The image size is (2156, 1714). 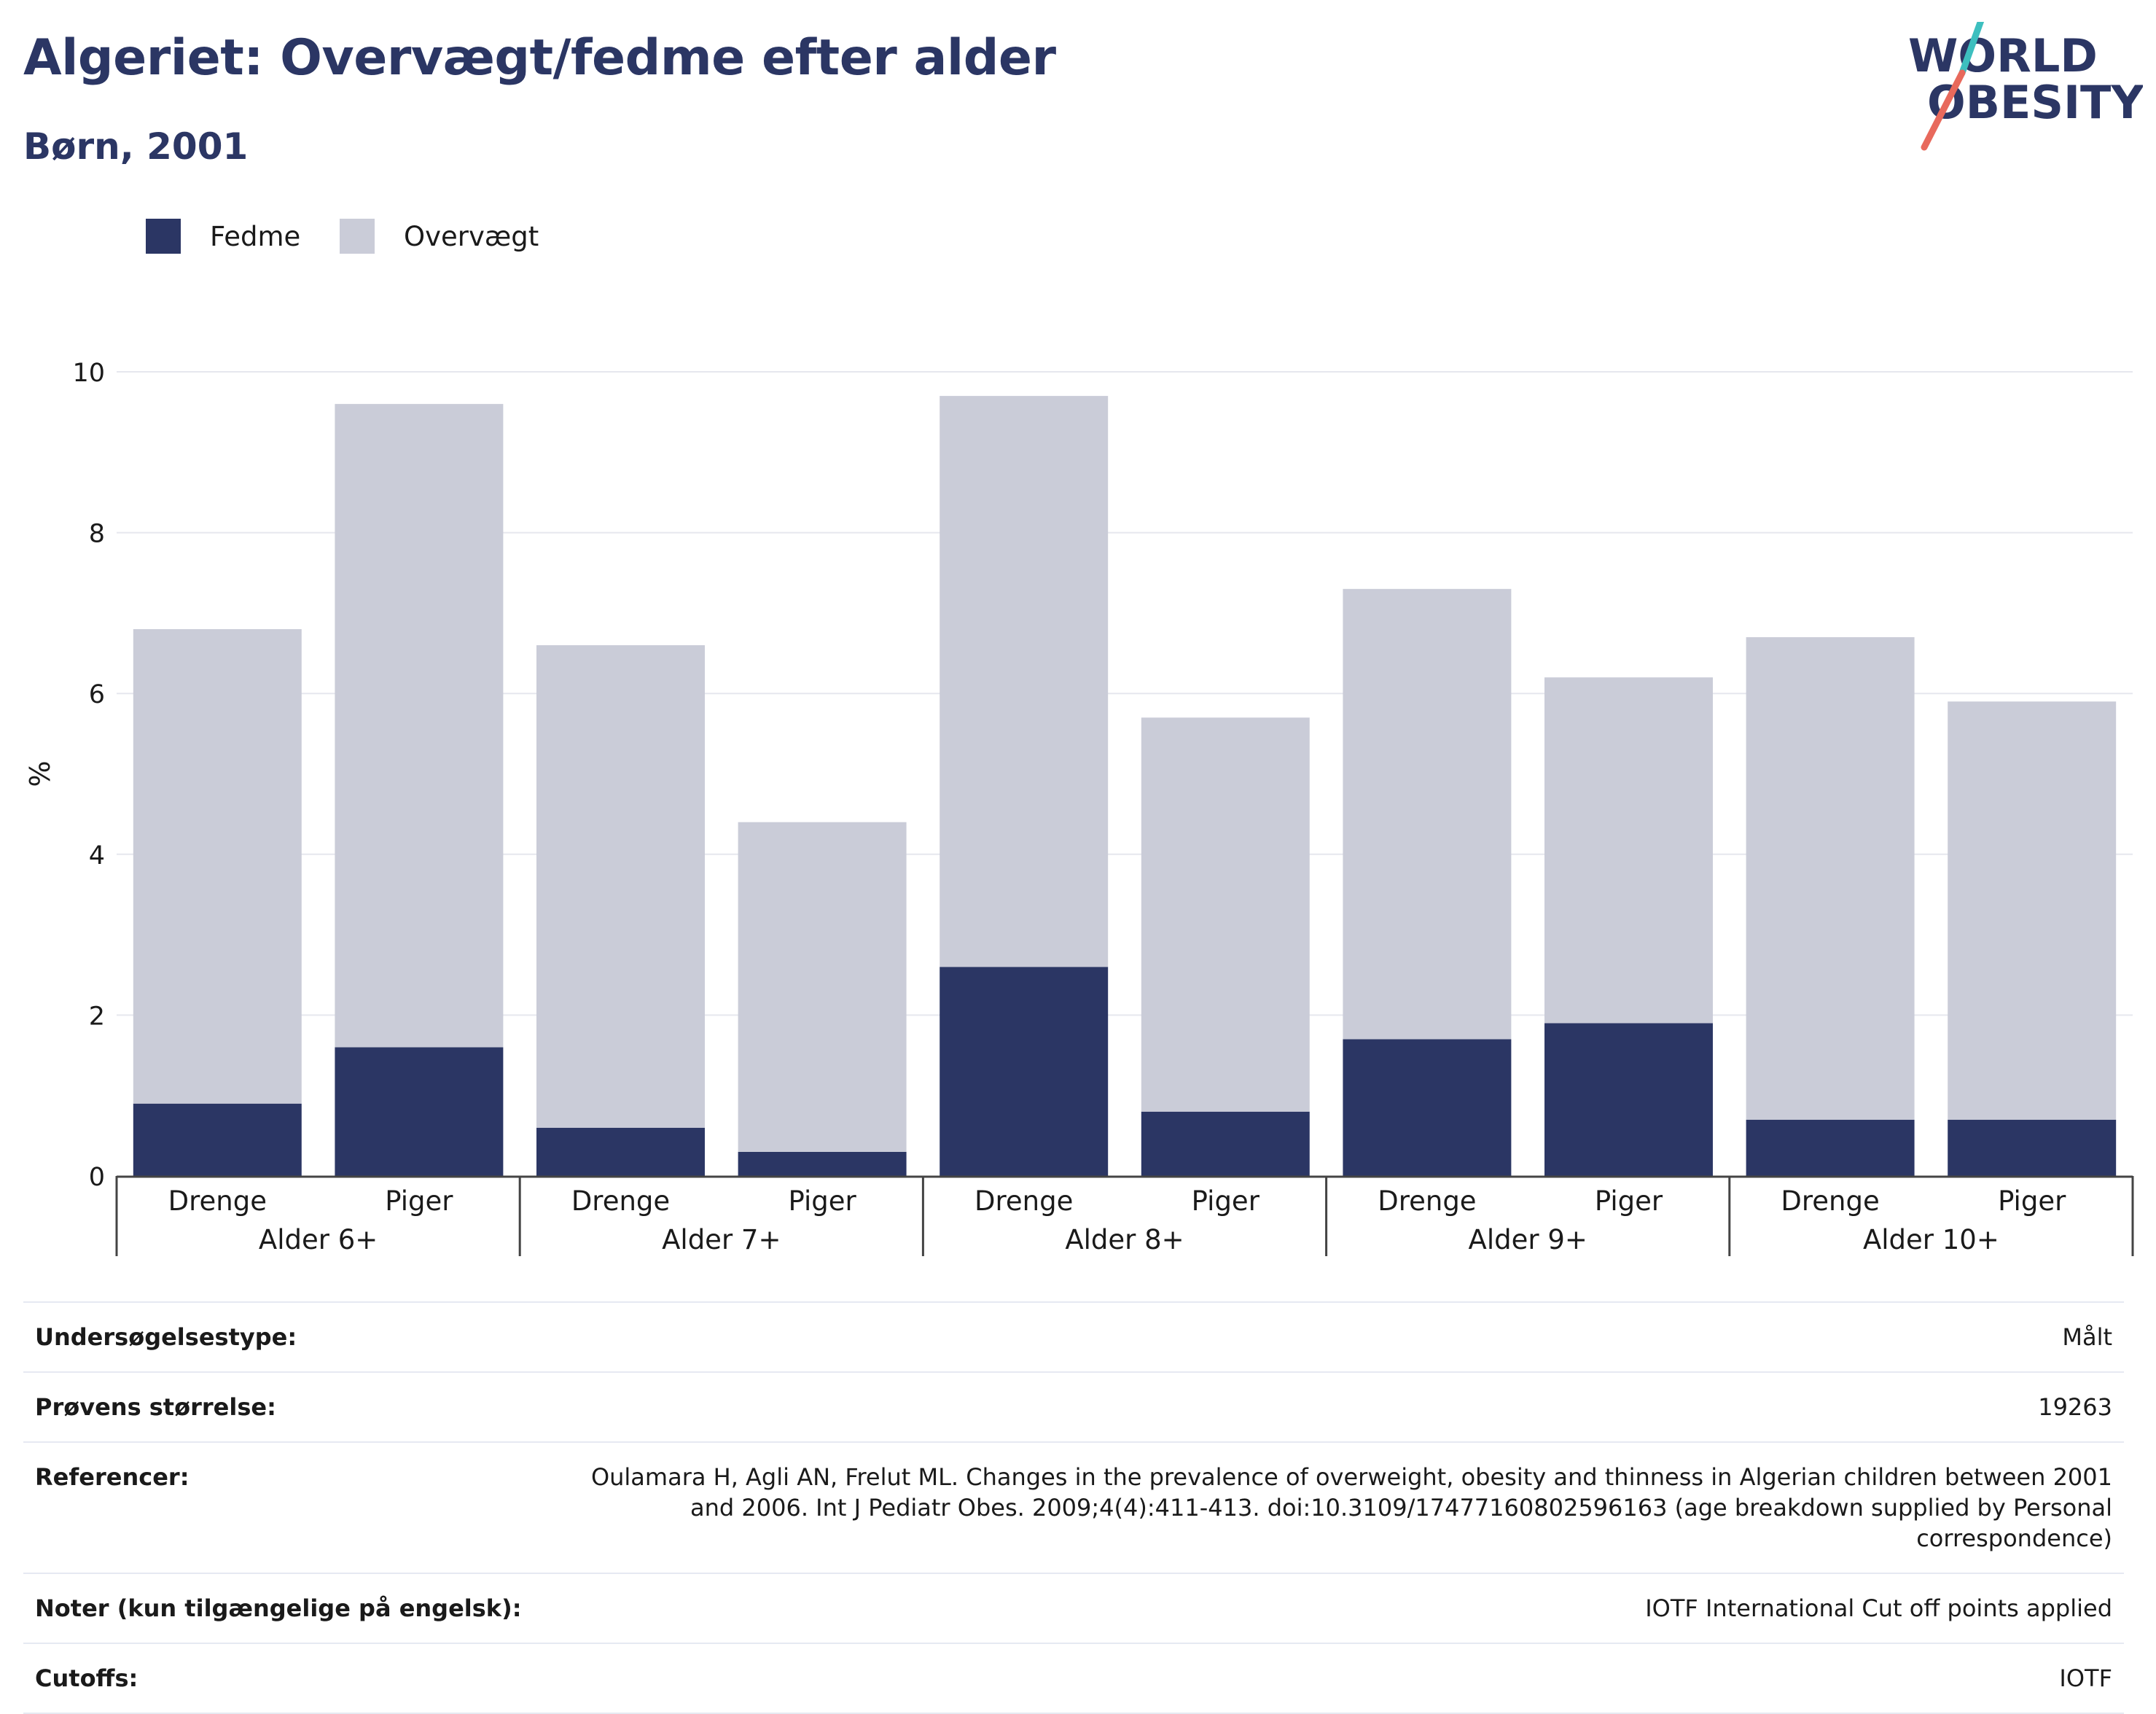 What do you see at coordinates (97, 694) in the screenshot?
I see `y-tick-label: 6` at bounding box center [97, 694].